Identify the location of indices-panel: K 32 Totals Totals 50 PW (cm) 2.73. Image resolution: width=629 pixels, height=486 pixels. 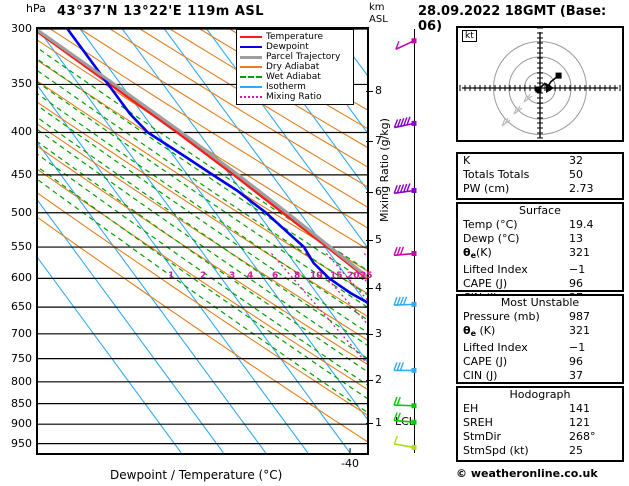
(540, 176).